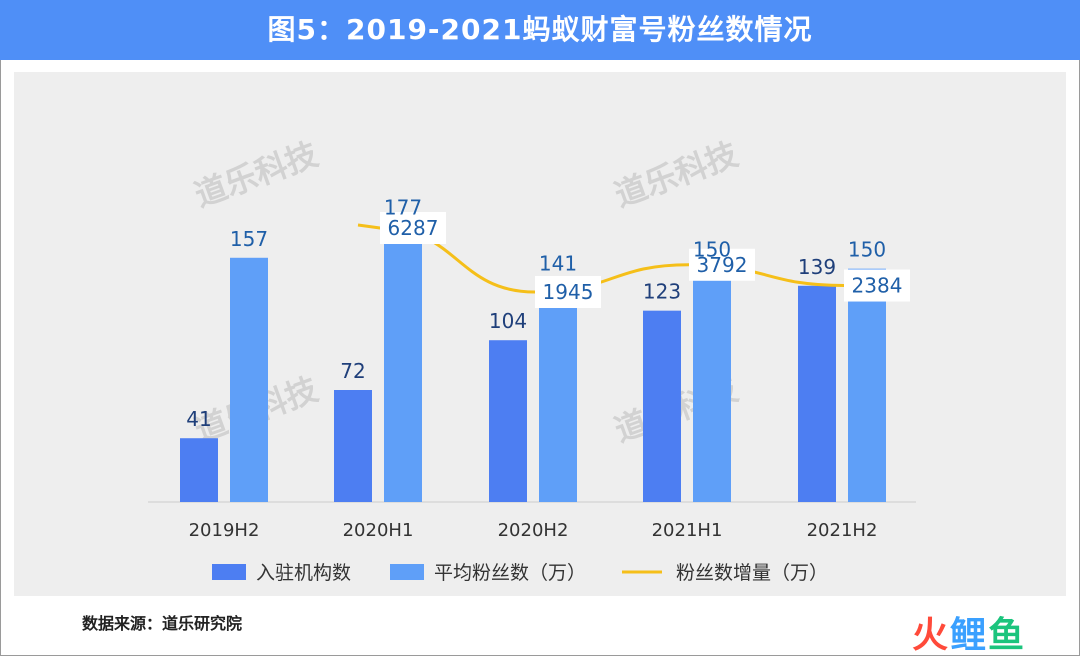 This screenshot has height=658, width=1080. I want to click on data-label-fan-increase: 2384, so click(877, 286).